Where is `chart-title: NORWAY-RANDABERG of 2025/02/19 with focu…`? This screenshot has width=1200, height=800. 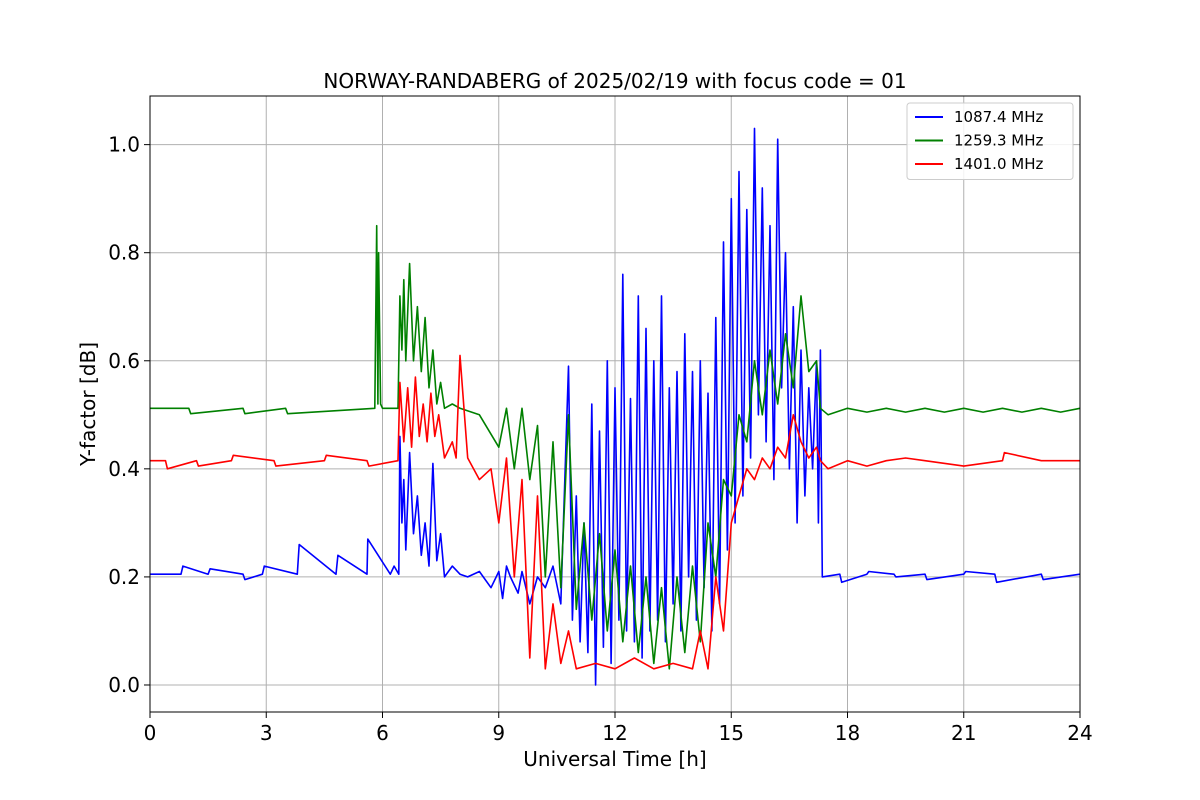 chart-title: NORWAY-RANDABERG of 2025/02/19 with focu… is located at coordinates (614, 81).